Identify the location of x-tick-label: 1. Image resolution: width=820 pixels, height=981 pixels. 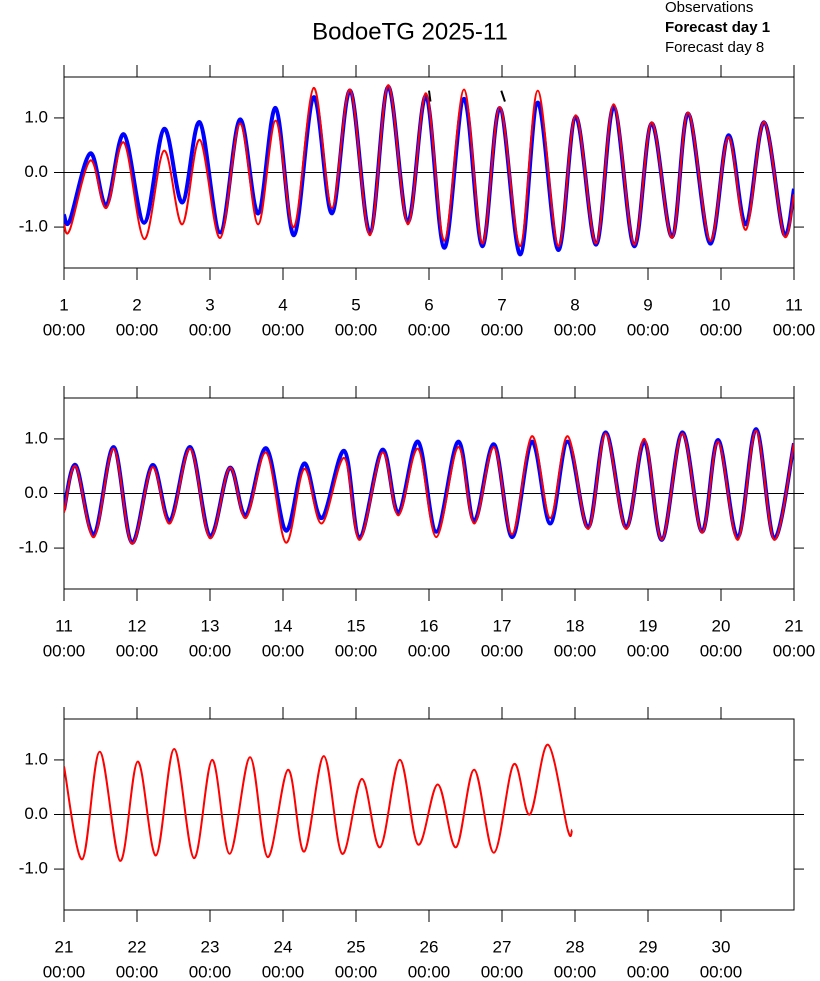
(63, 304).